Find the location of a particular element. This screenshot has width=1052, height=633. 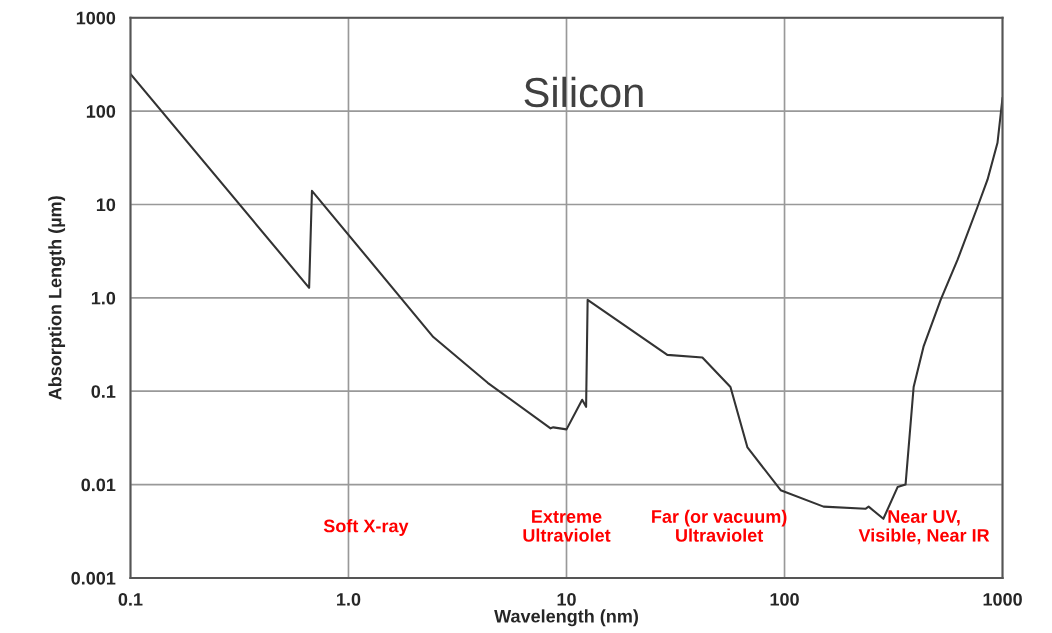

x-tick-label: 0.1 is located at coordinates (130, 599).